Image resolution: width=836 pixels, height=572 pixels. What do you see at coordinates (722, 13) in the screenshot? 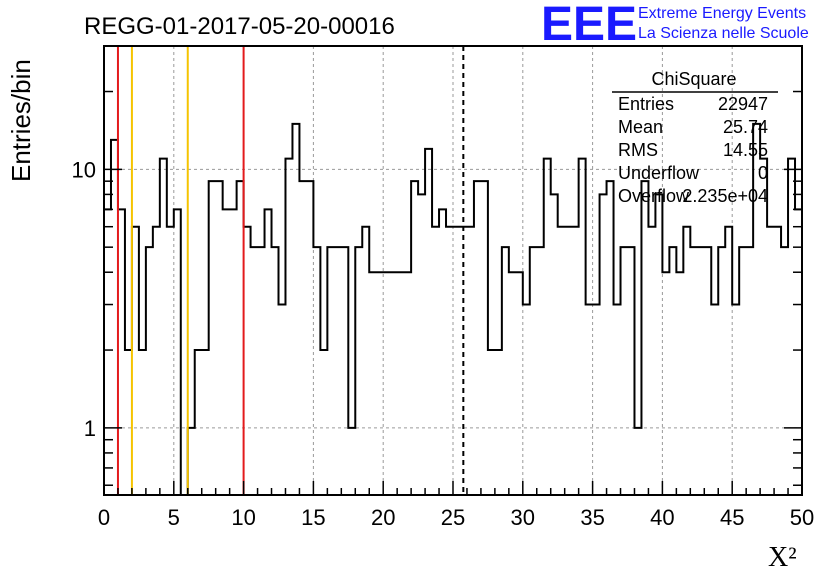
I see `logo-line-1: Extreme Energy Events` at bounding box center [722, 13].